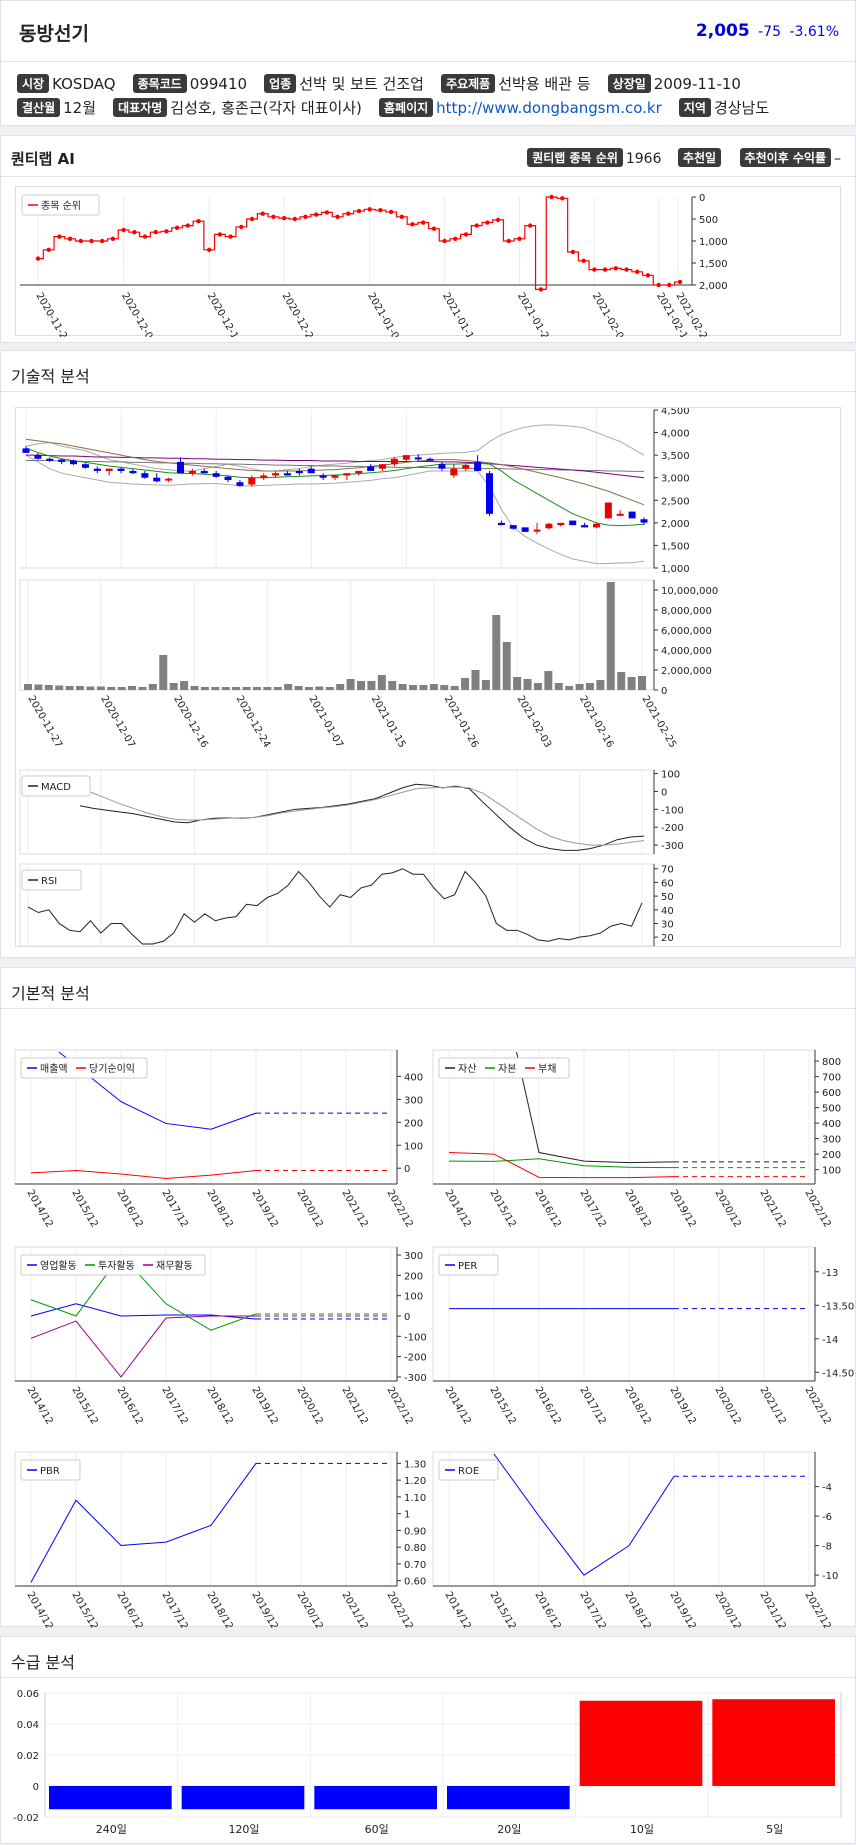 This screenshot has width=856, height=1845. I want to click on legend-label: 종목 순위, so click(61, 205).